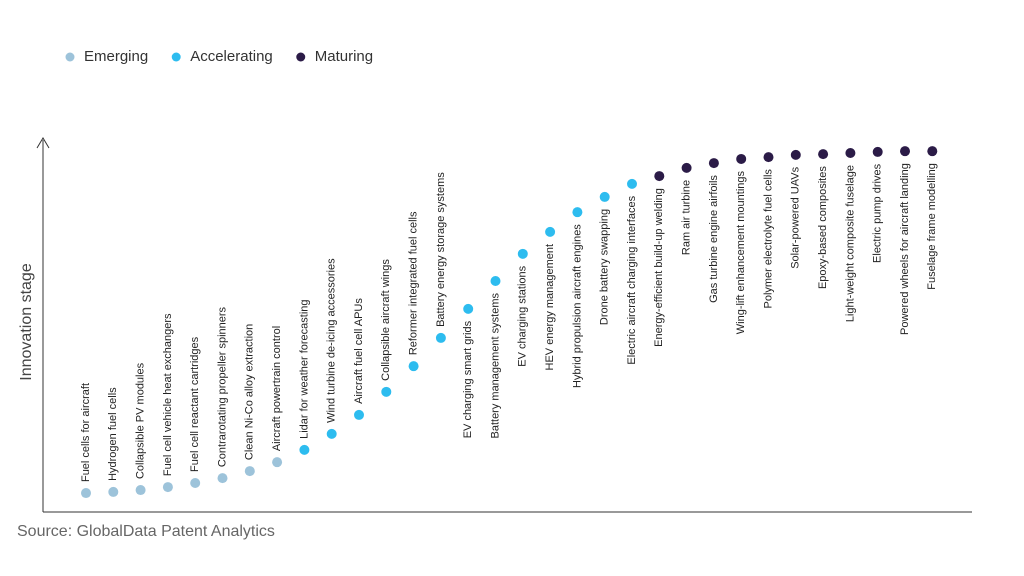 The height and width of the screenshot is (576, 1024). What do you see at coordinates (359, 351) in the screenshot?
I see `point-label: Aircraft fuel cell APUs` at bounding box center [359, 351].